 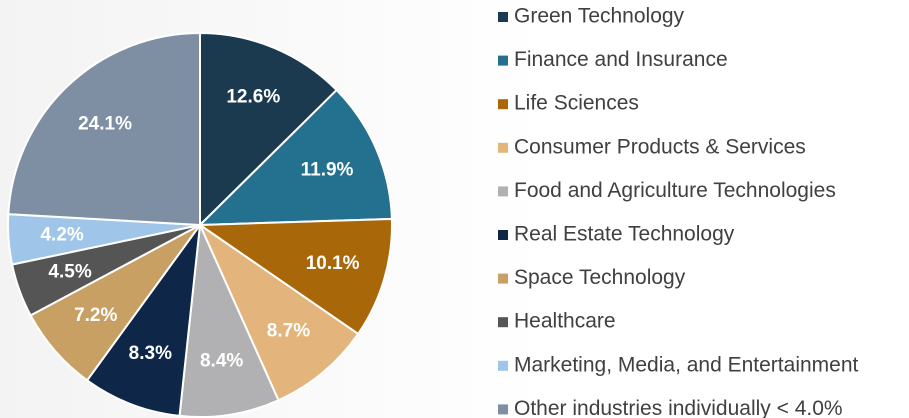 I want to click on slice-label: 8.3%, so click(x=150, y=353).